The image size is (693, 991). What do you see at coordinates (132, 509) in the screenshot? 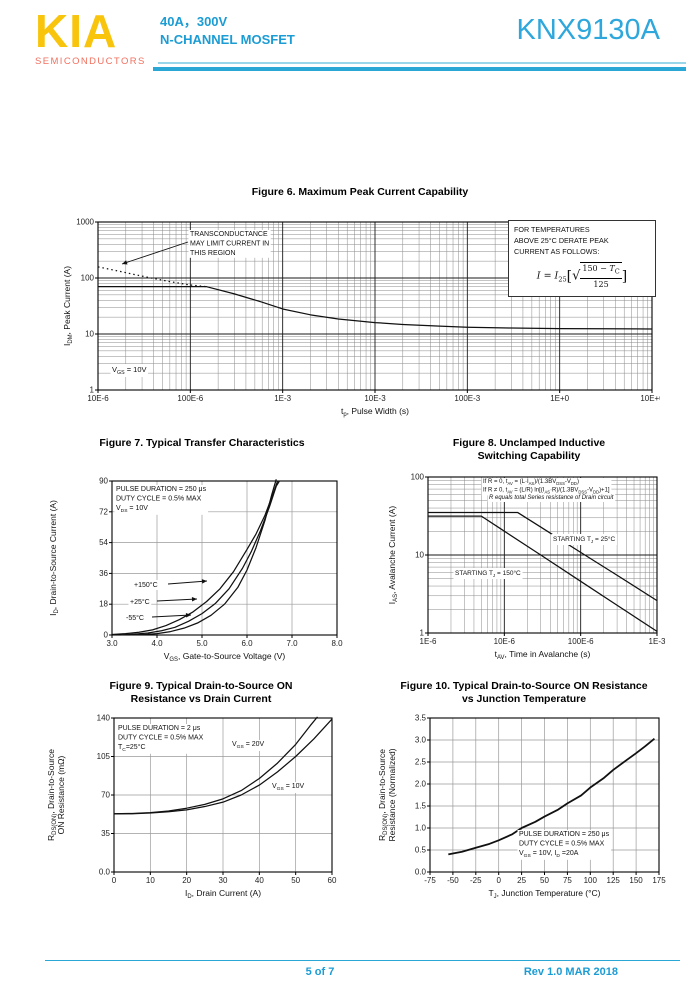
I see `note-text: VDS = 10V` at bounding box center [132, 509].